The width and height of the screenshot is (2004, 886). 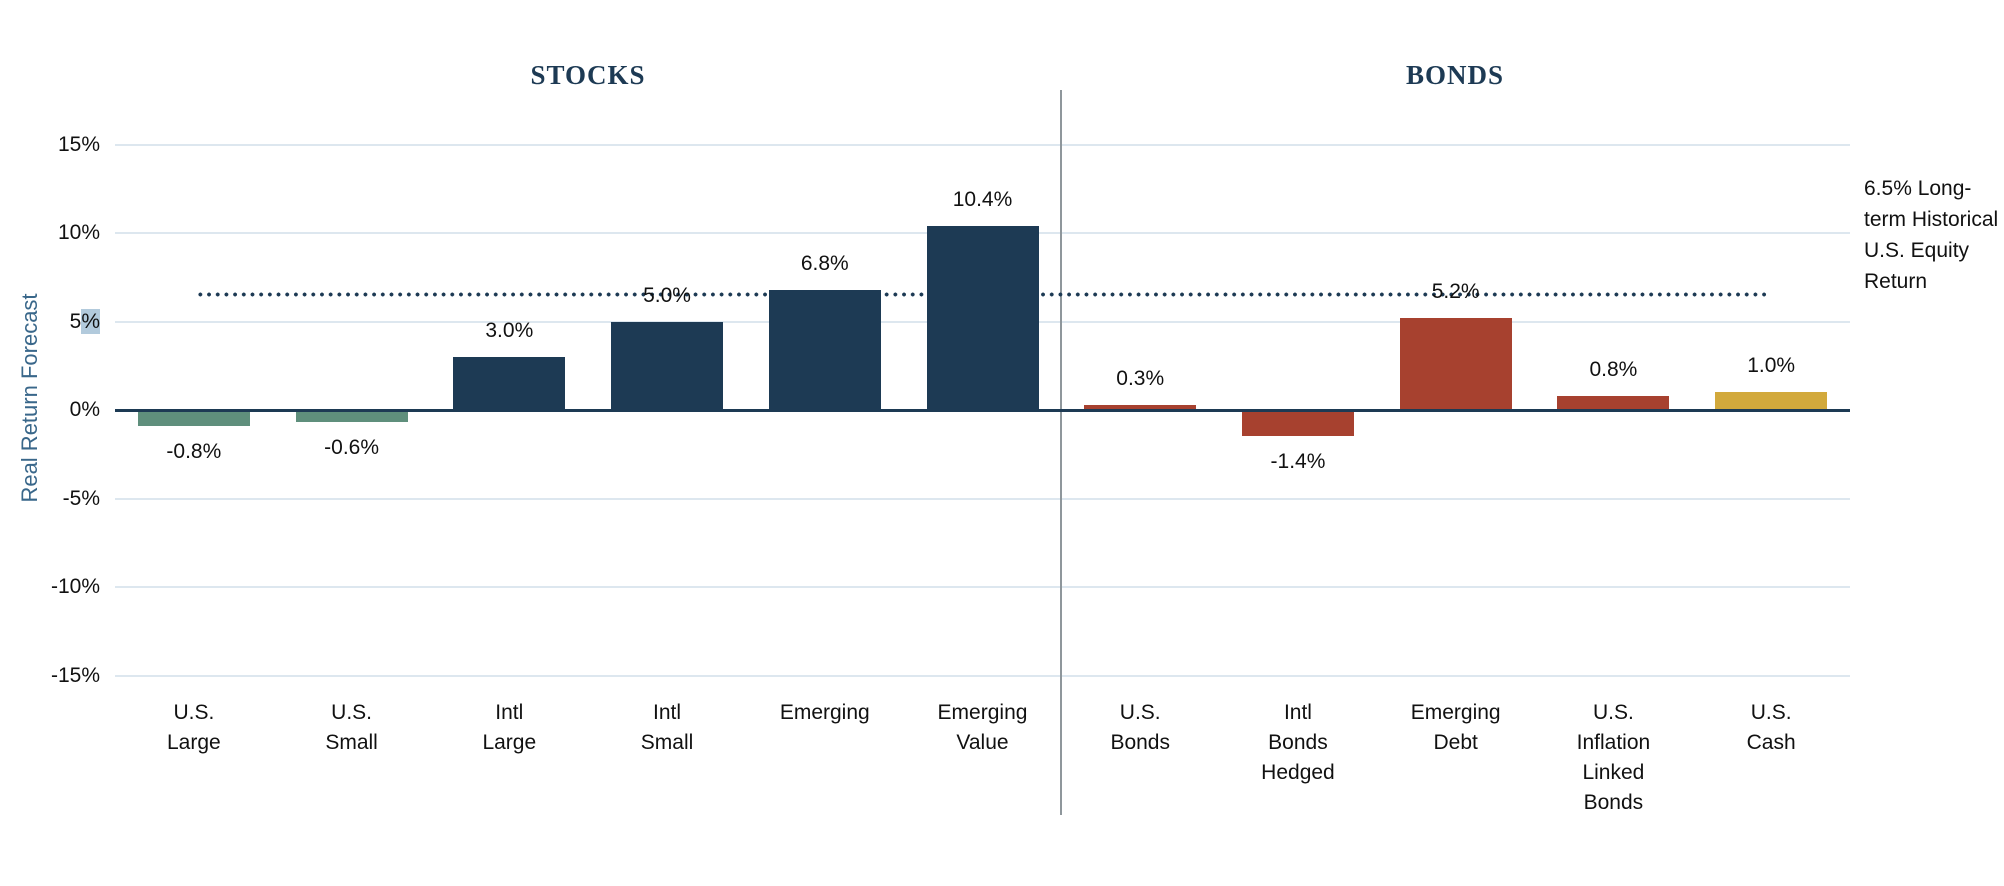 I want to click on category-label: Emerging Debt, so click(x=1455, y=727).